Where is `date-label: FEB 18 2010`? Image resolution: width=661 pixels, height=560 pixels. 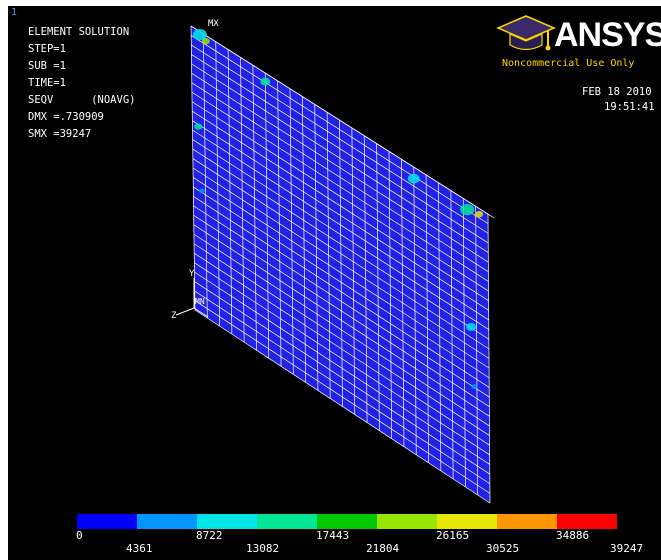 date-label: FEB 18 2010 is located at coordinates (617, 92).